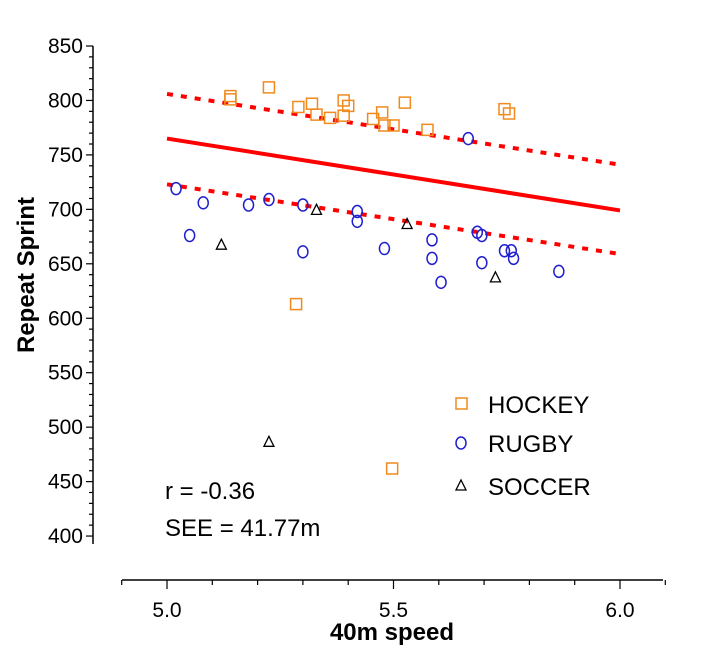  I want to click on x-axis: 5.0 5.5 6.0, so click(393, 600).